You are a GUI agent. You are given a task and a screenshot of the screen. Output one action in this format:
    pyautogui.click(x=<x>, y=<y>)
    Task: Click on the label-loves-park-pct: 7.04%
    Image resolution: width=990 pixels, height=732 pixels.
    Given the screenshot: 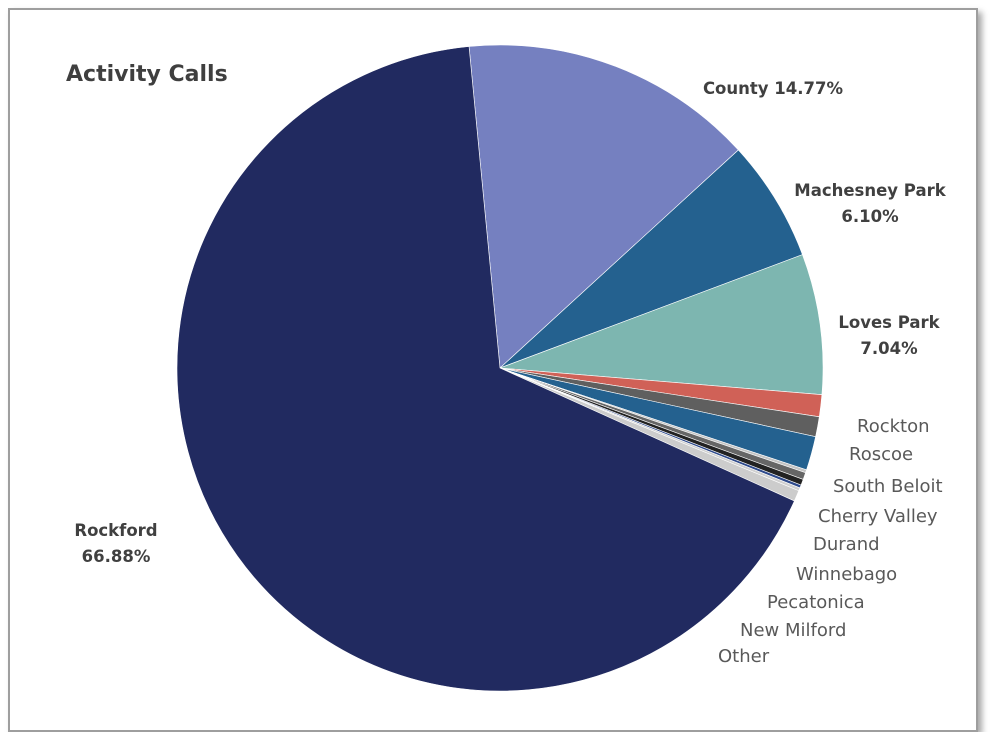 What is the action you would take?
    pyautogui.click(x=889, y=348)
    